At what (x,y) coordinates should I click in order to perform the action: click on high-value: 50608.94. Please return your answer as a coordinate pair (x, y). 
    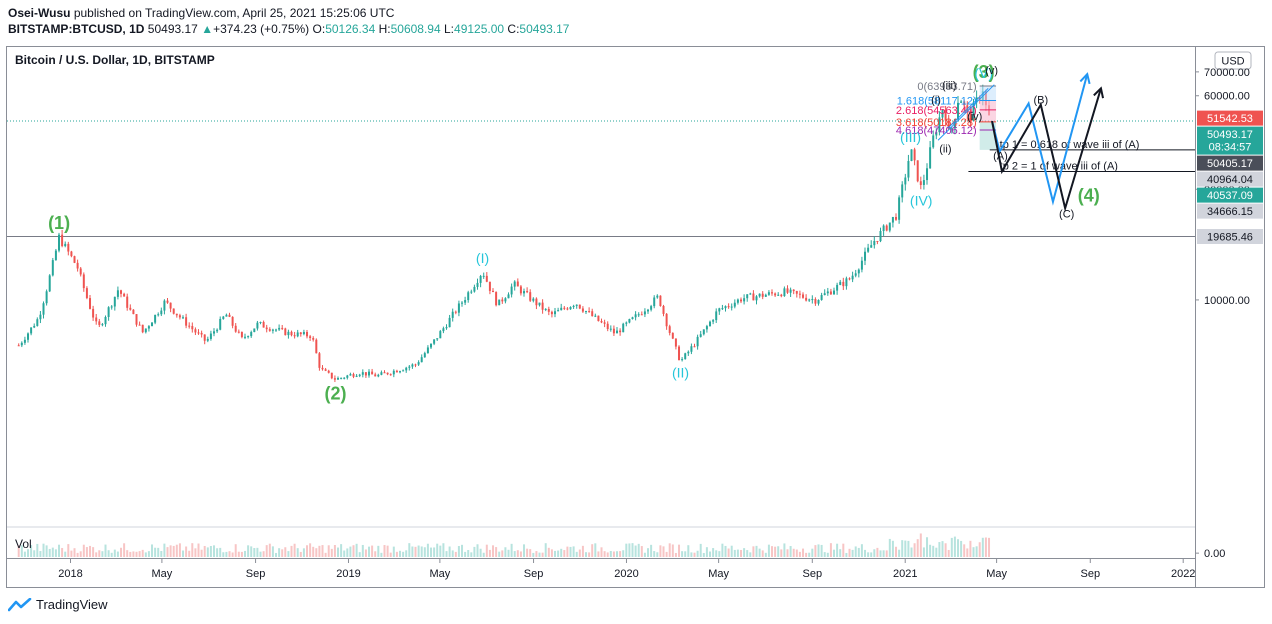
    Looking at the image, I should click on (415, 29).